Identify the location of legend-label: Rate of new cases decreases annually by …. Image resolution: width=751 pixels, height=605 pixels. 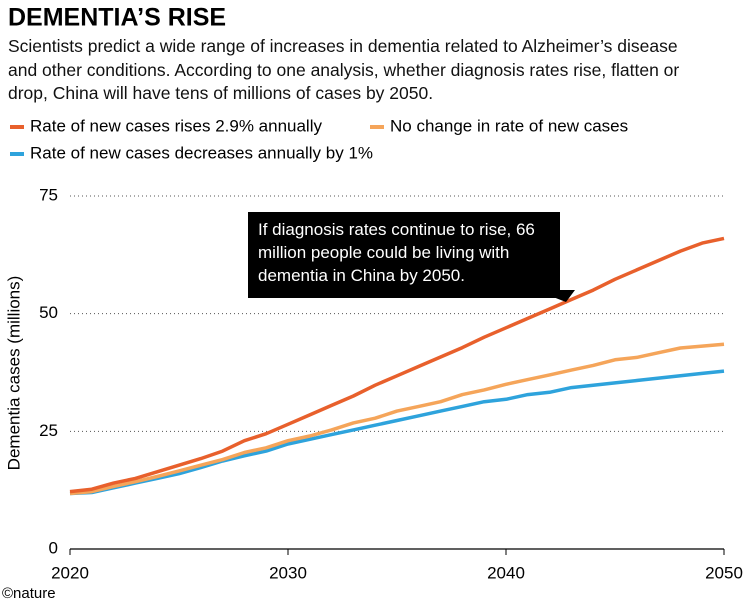
(201, 152).